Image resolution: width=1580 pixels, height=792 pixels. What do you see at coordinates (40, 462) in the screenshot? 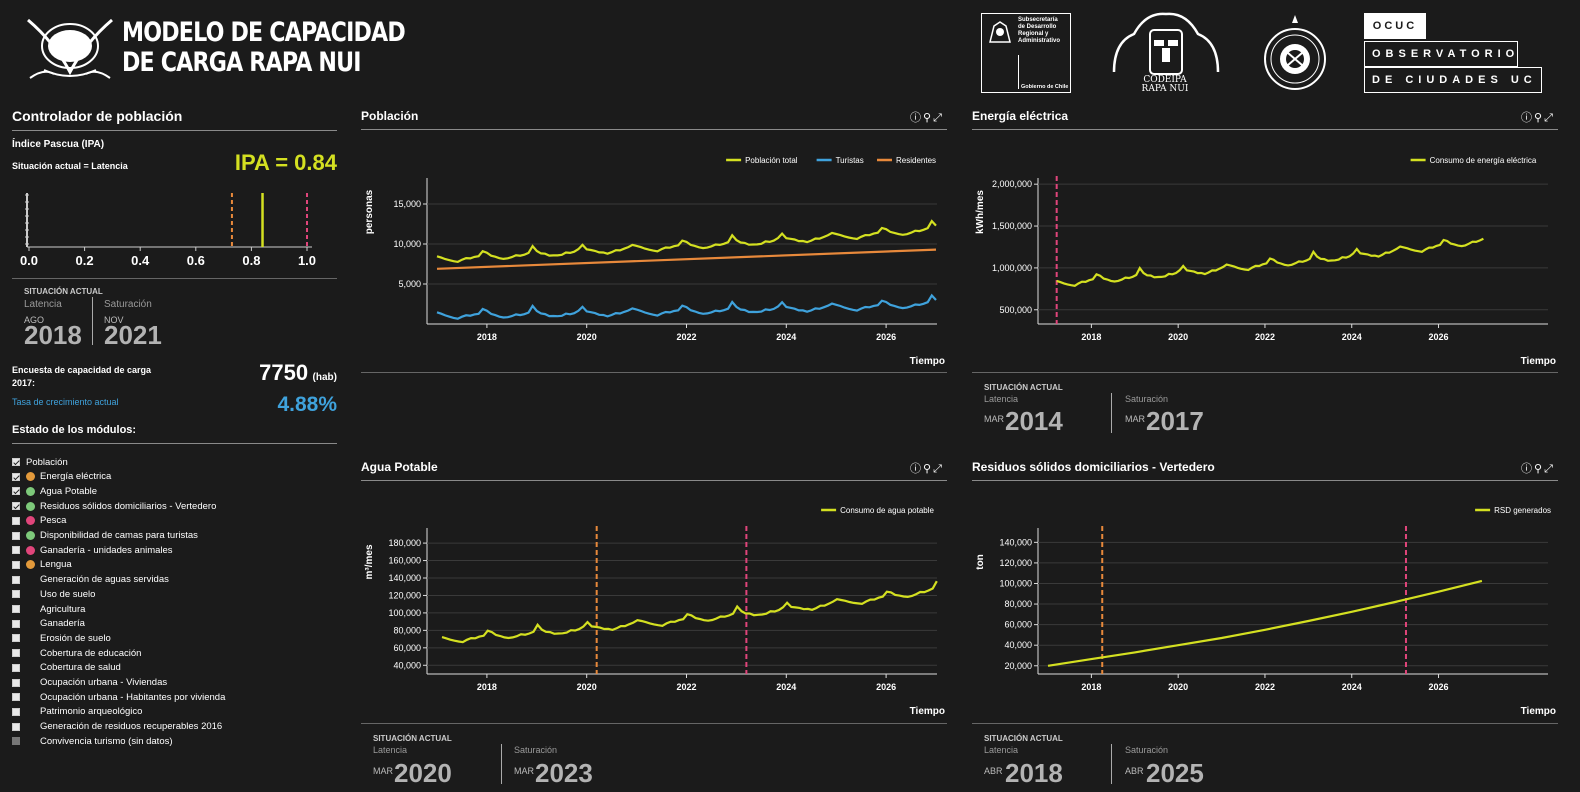
I see `module-row: Población` at bounding box center [40, 462].